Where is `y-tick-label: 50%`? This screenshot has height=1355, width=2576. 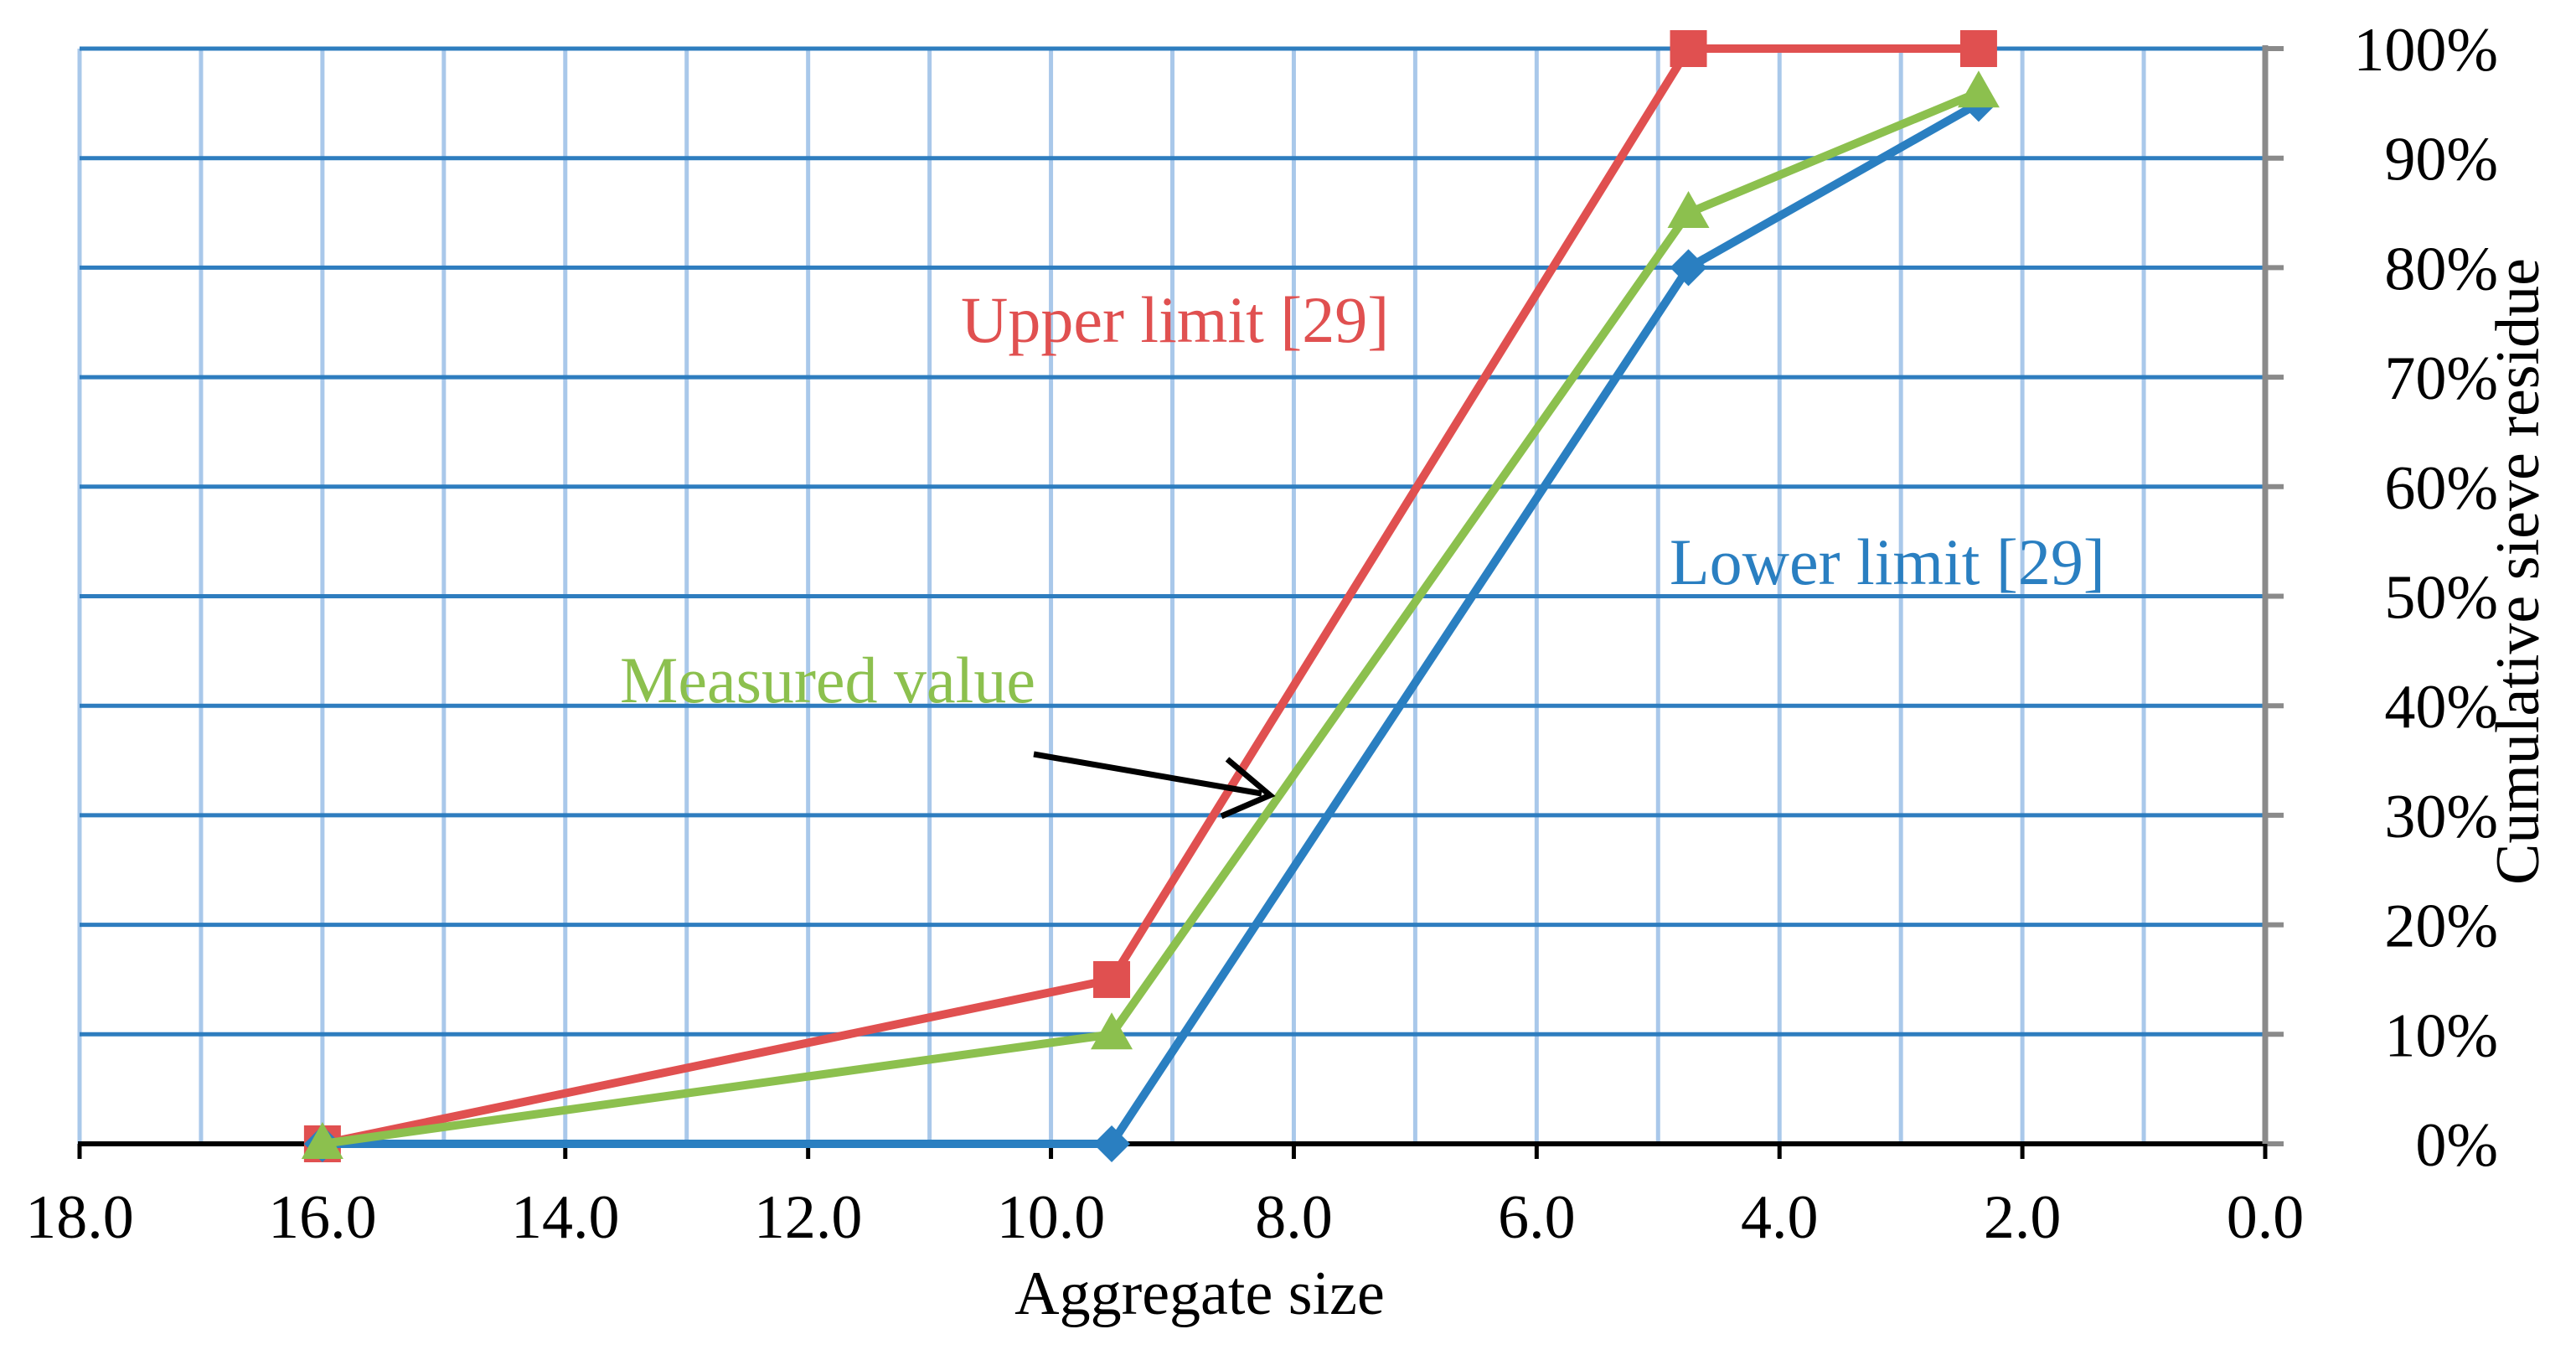 y-tick-label: 50% is located at coordinates (2441, 598).